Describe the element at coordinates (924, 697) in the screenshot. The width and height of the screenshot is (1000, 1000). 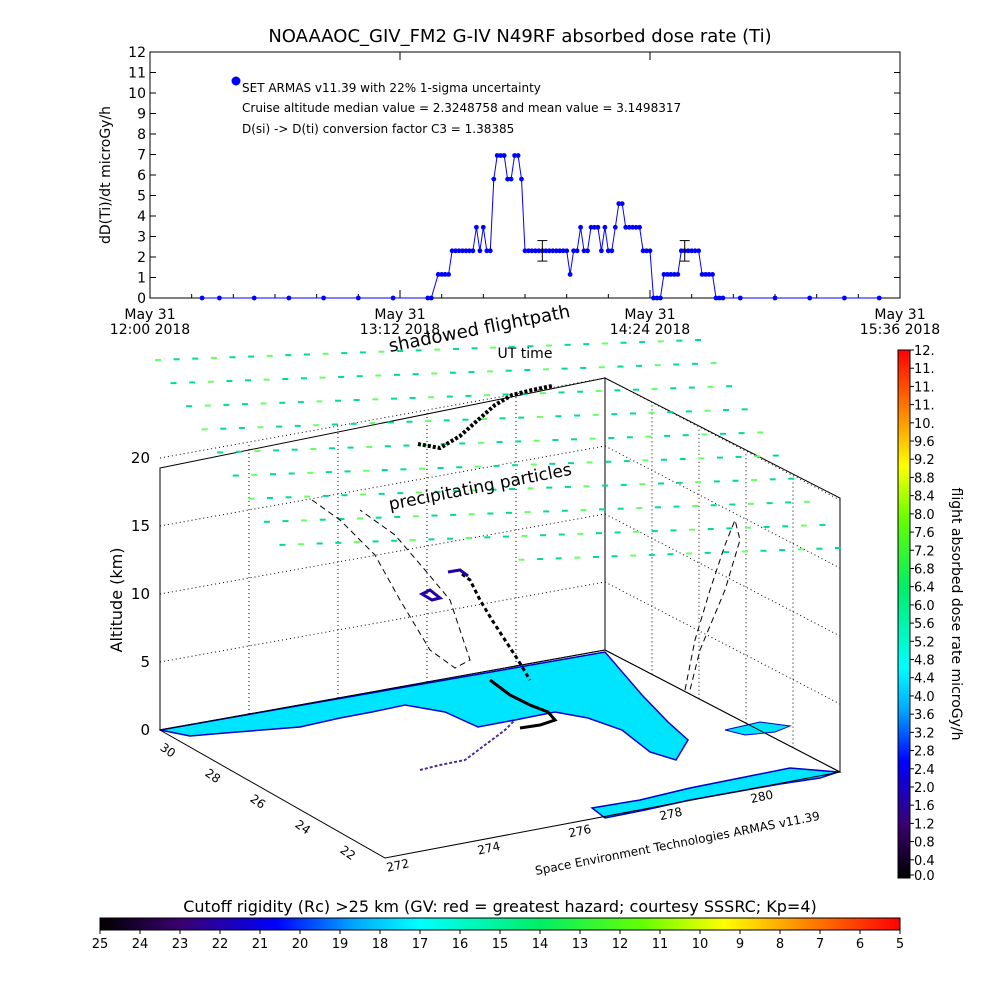
I see `dose-rate-tick-label: 4.0` at that location.